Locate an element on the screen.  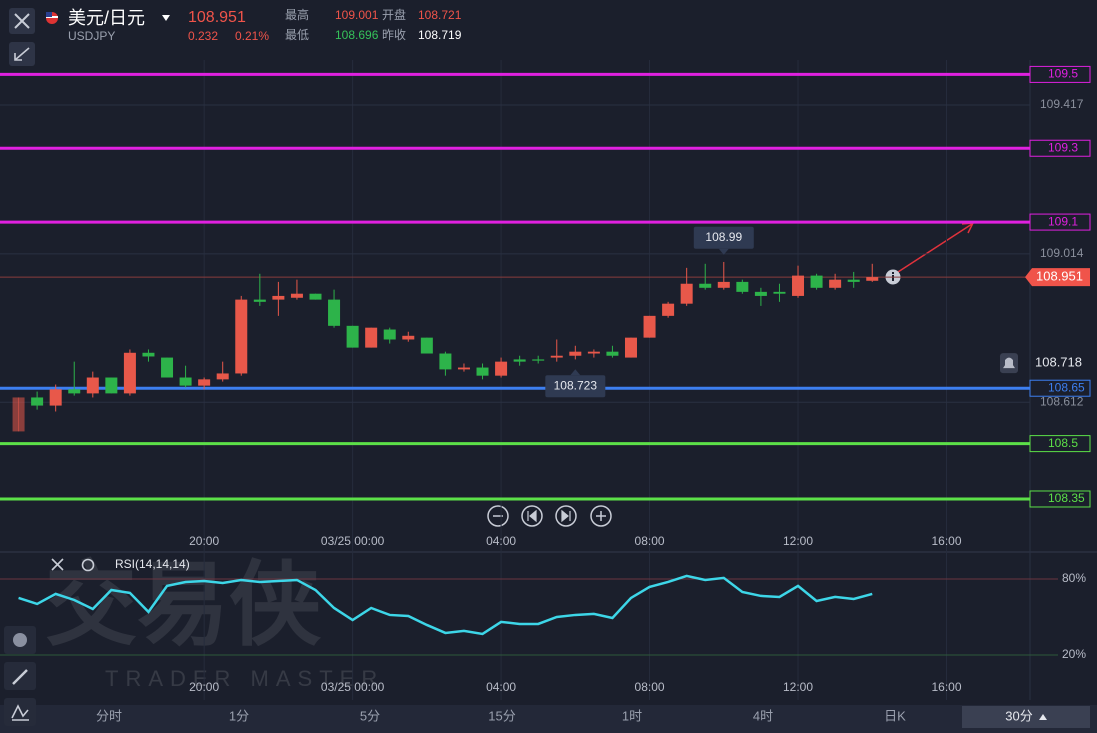
draw-tool is located at coordinates (20, 676).